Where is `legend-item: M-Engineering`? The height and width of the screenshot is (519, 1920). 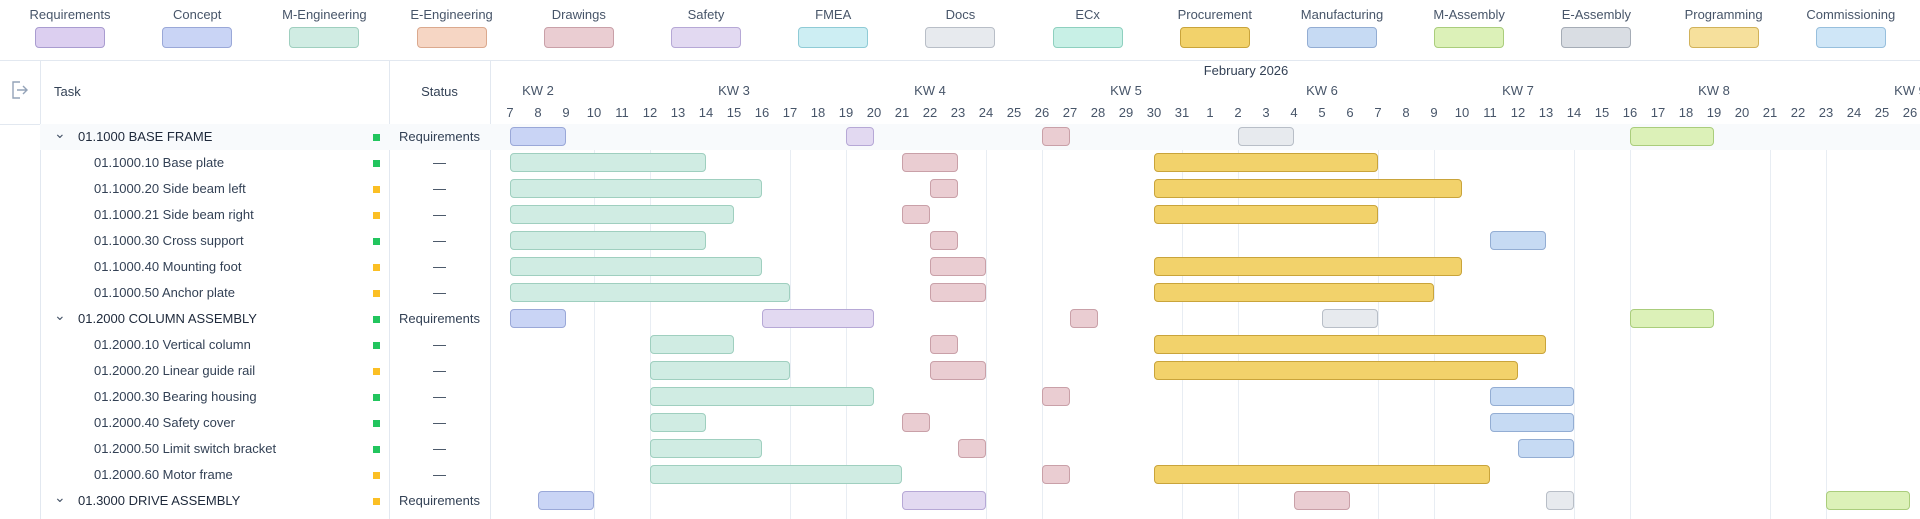 legend-item: M-Engineering is located at coordinates (324, 27).